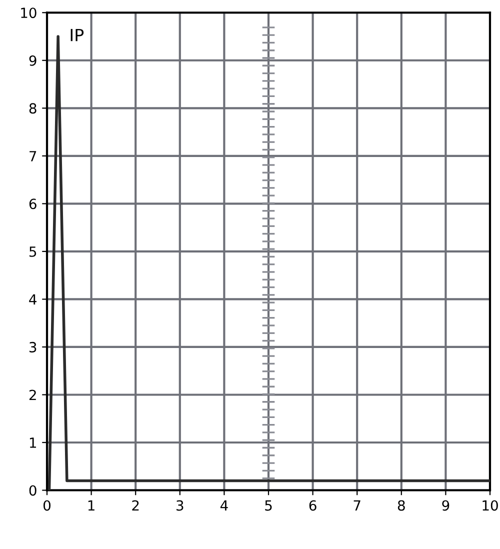 This screenshot has width=500, height=549. Describe the element at coordinates (28, 13) in the screenshot. I see `y-tick-label: 10` at that location.